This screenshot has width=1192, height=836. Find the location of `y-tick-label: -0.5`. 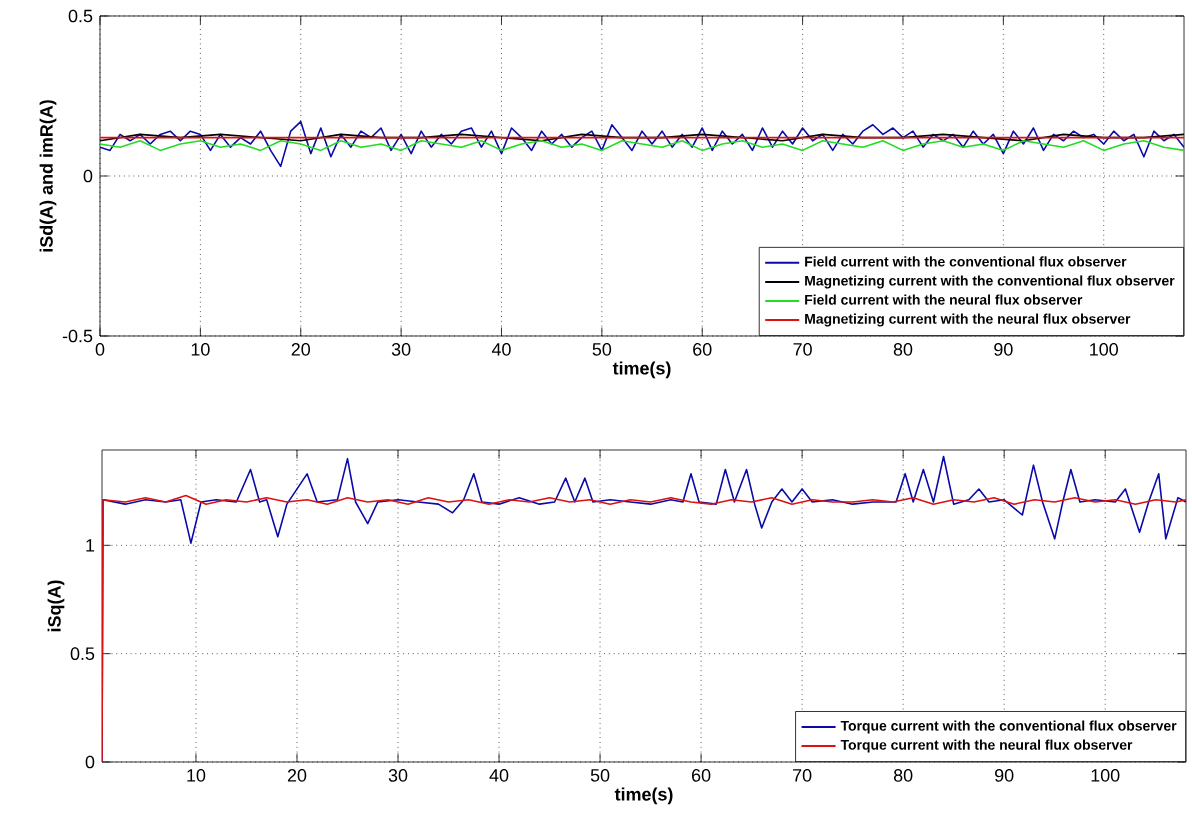

y-tick-label: -0.5 is located at coordinates (77, 336).